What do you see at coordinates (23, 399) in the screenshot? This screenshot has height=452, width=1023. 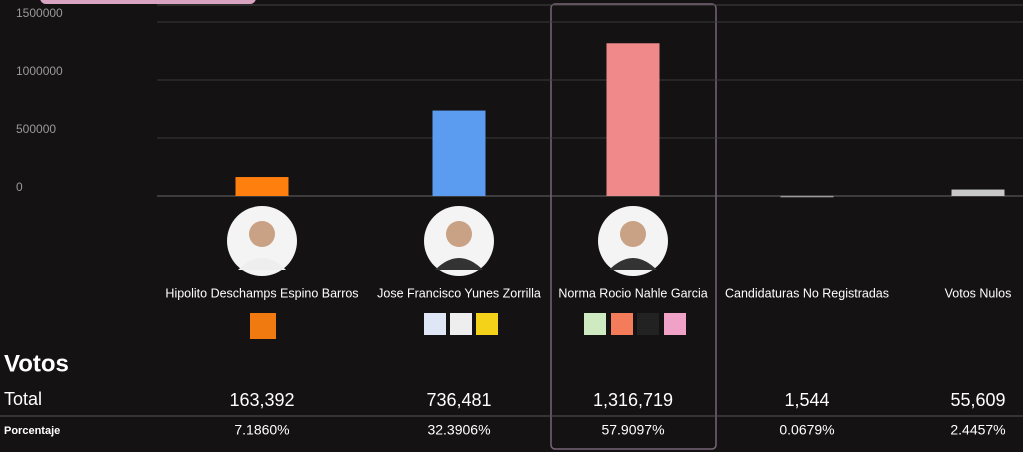 I see `total-label: Total` at bounding box center [23, 399].